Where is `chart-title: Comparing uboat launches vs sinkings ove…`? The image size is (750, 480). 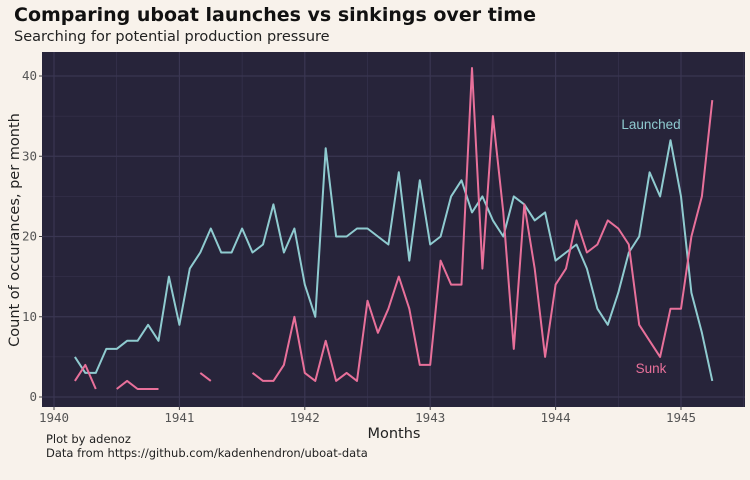 chart-title: Comparing uboat launches vs sinkings ove… is located at coordinates (275, 15).